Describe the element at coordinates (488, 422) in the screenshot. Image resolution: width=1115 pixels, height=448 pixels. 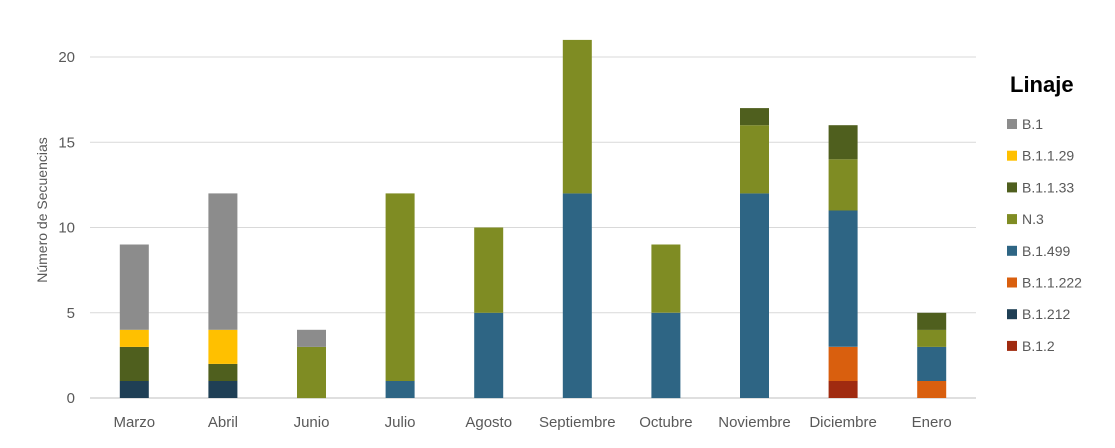
I see `x-tick-label: Agosto` at that location.